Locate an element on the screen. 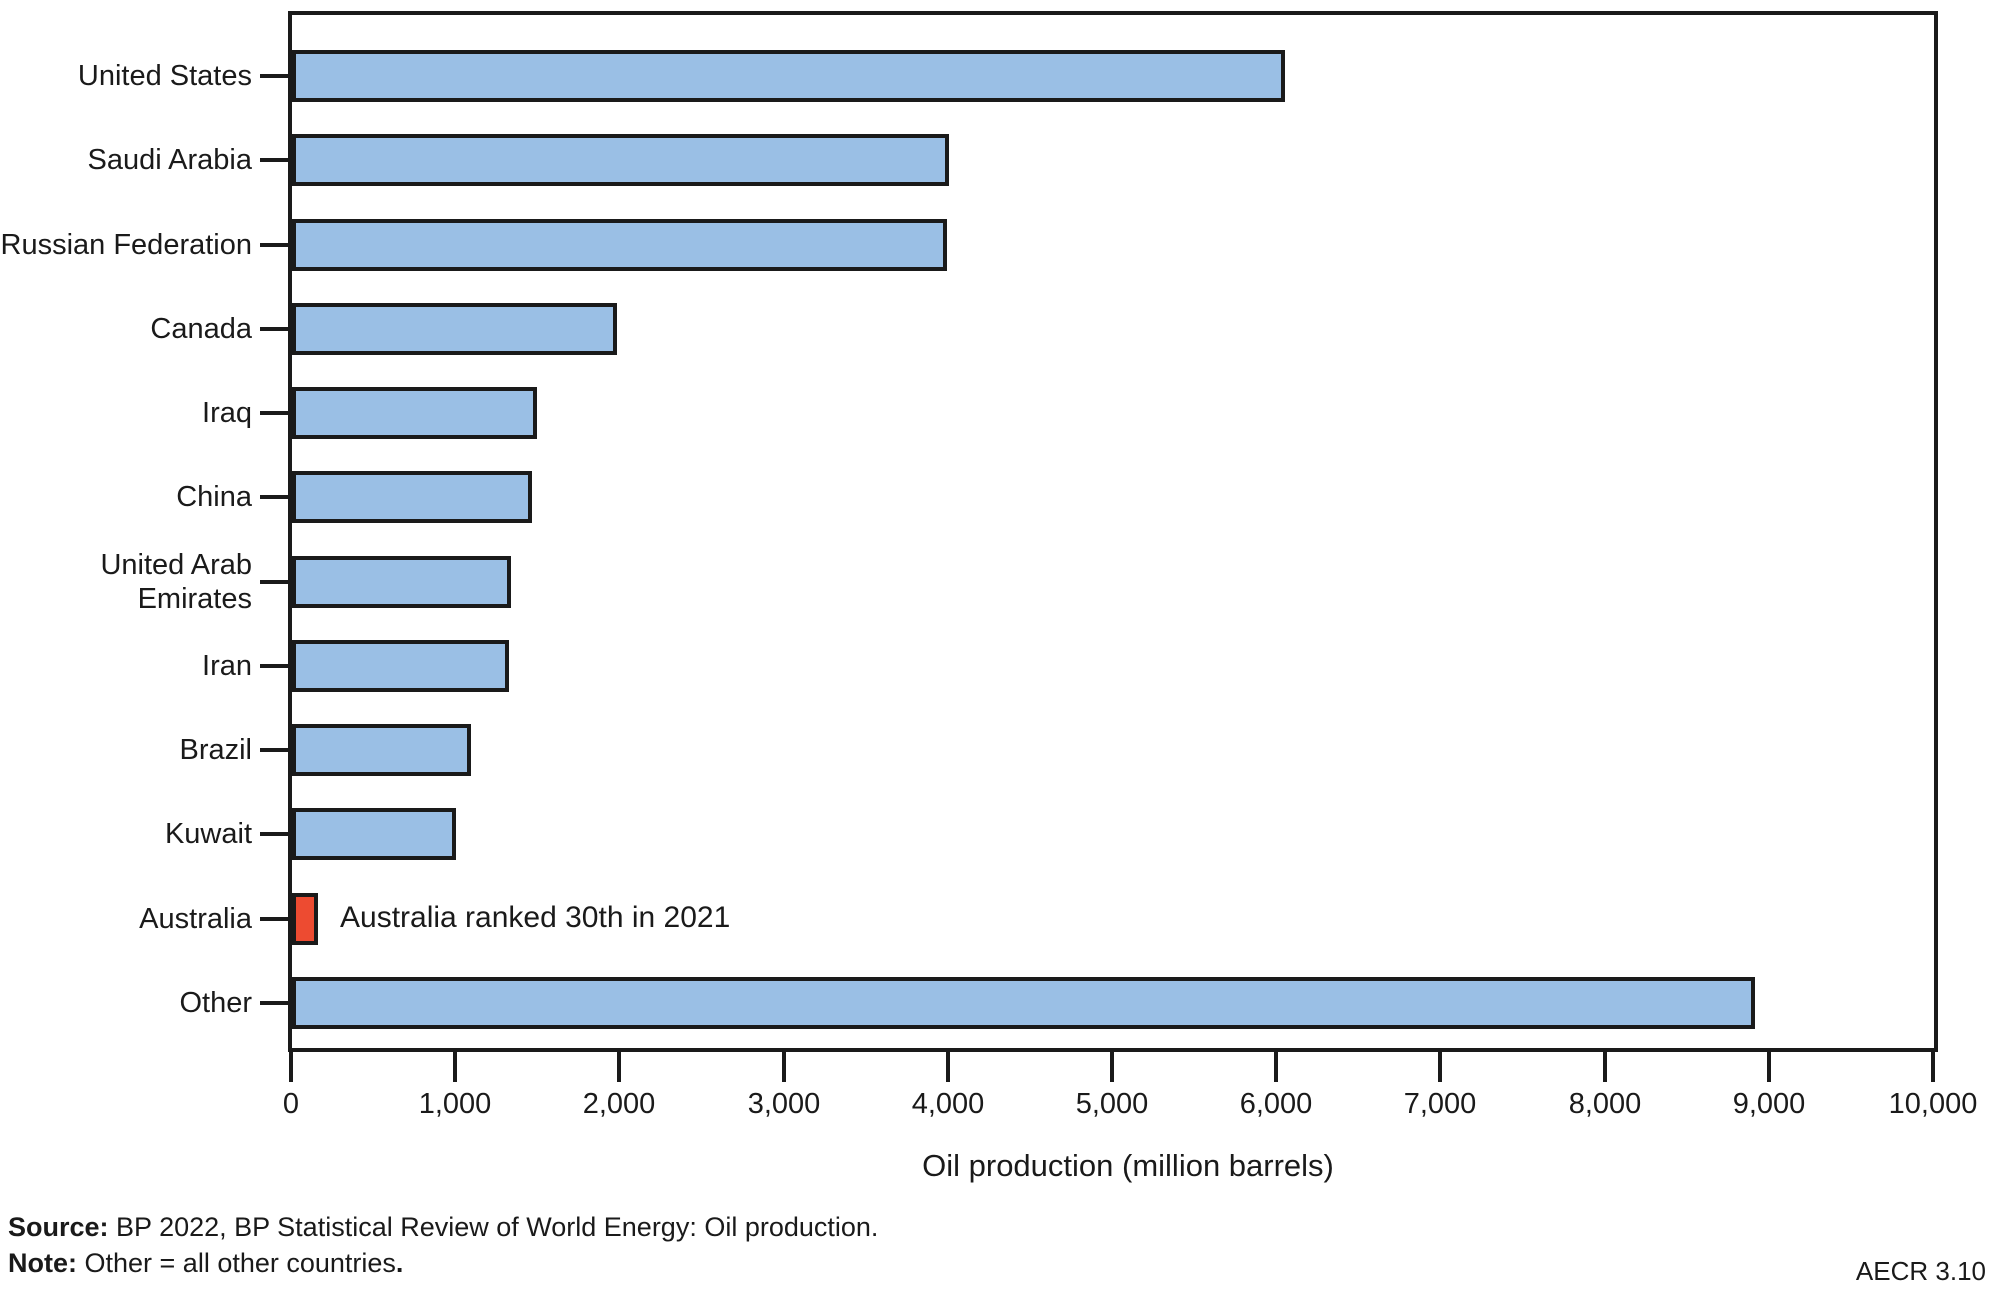 This screenshot has height=1289, width=2000. y-tick-australia is located at coordinates (274, 919).